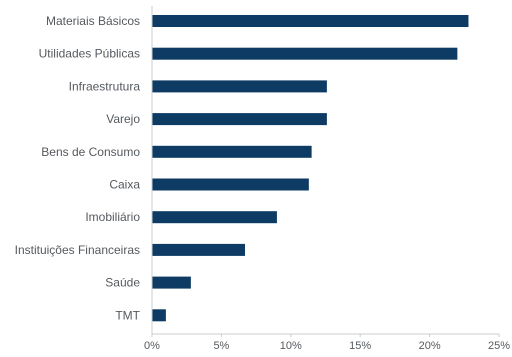  Describe the element at coordinates (89, 54) in the screenshot. I see `category-label: Utilidades Públicas` at that location.